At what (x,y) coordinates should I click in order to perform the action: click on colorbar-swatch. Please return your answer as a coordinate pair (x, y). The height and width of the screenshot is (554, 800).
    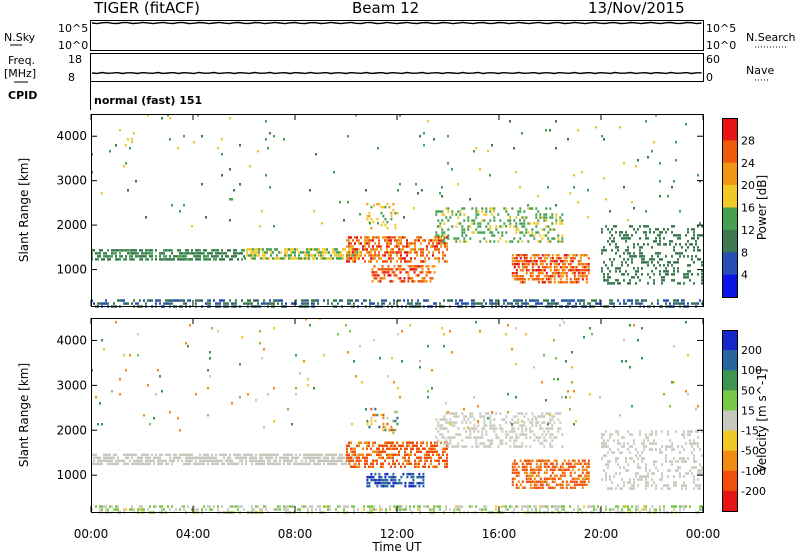
    Looking at the image, I should click on (729, 400).